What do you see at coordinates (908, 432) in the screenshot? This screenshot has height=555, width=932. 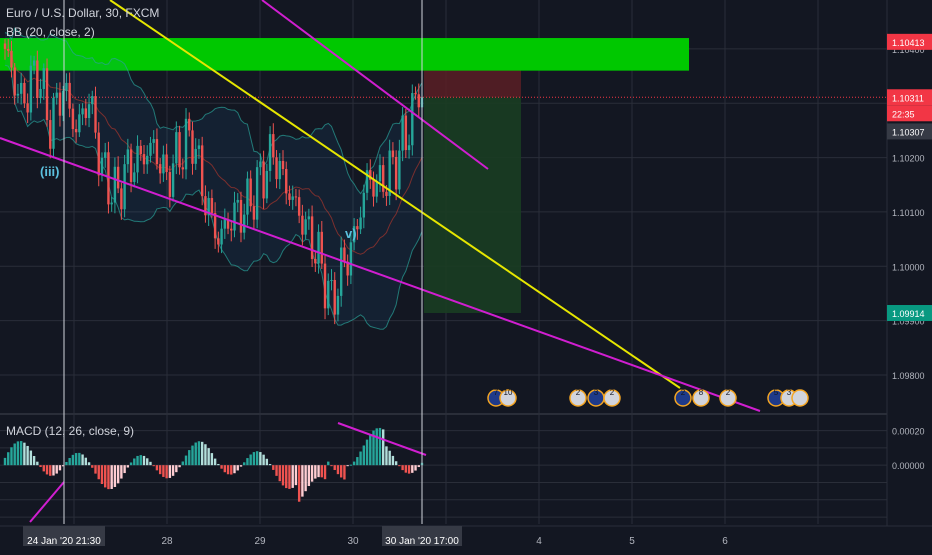 I see `macd-tick-label: 0.00020` at bounding box center [908, 432].